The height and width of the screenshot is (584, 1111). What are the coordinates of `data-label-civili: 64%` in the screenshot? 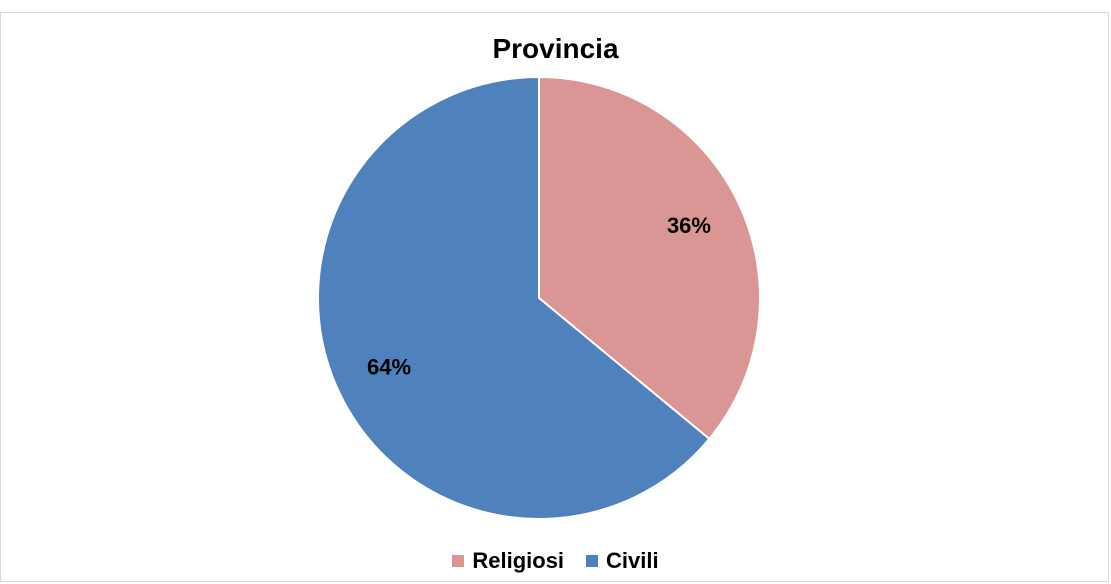 It's located at (389, 366).